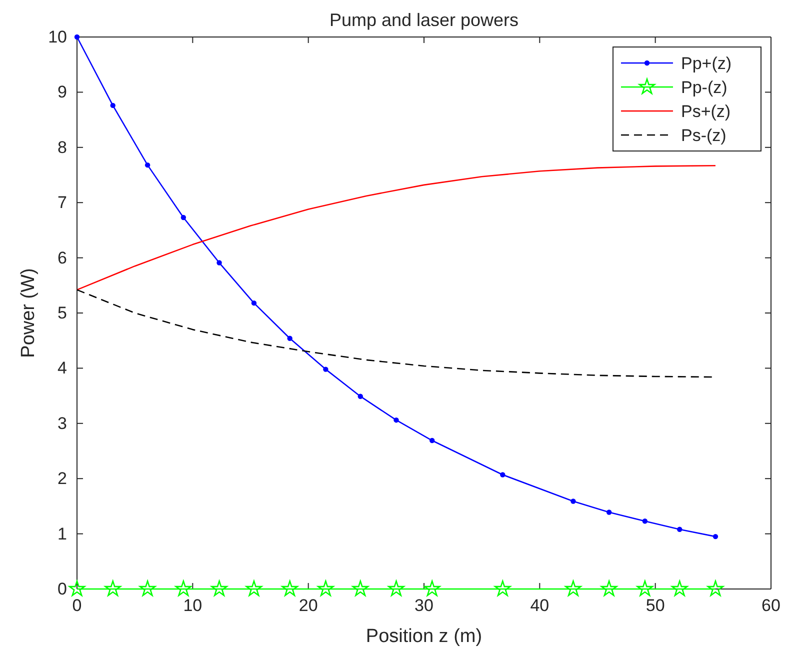 The width and height of the screenshot is (787, 655). I want to click on legend-label: Ps+(z), so click(706, 111).